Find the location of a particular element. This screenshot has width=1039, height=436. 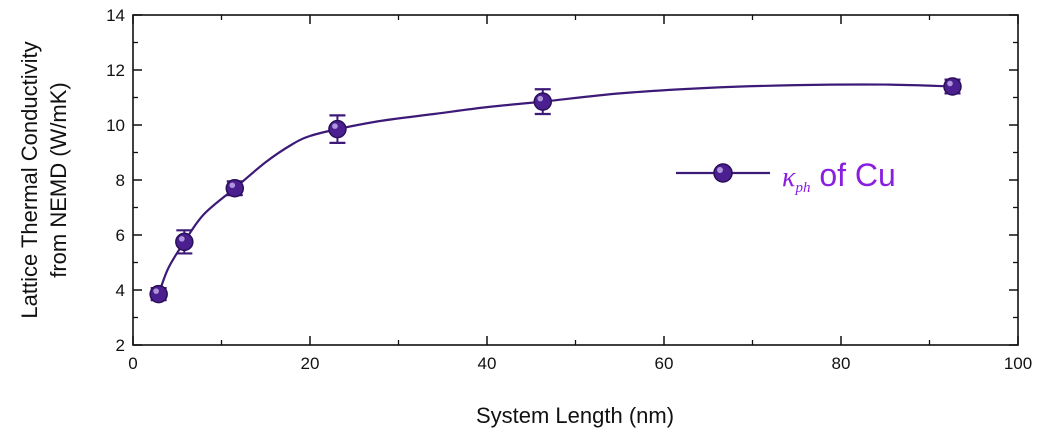

y-tick-label: 12 is located at coordinates (115, 70).